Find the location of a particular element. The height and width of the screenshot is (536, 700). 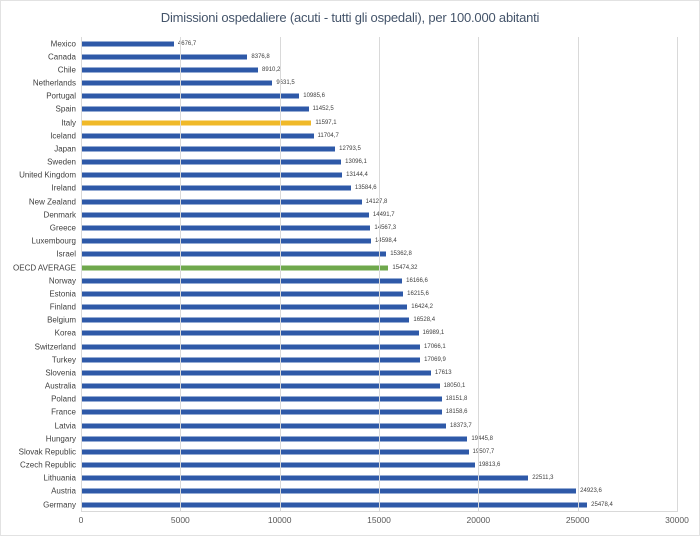

bar-row: Italy 11597,1 is located at coordinates (369, 122).